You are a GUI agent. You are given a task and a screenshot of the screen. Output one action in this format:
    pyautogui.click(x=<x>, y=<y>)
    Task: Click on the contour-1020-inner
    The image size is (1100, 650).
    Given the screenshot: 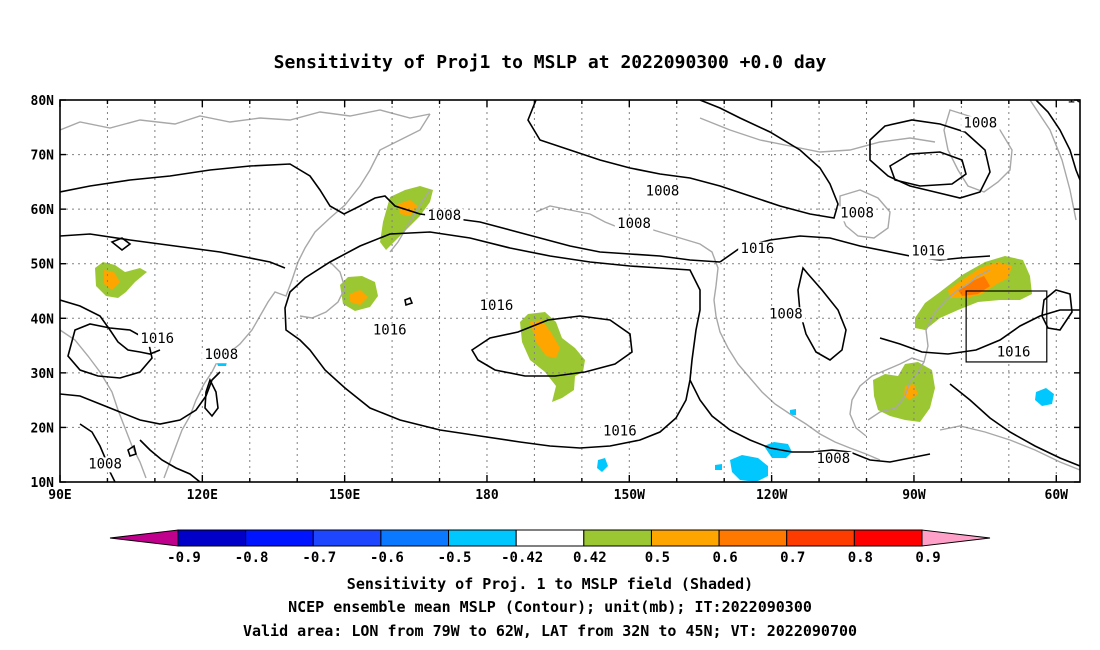 What is the action you would take?
    pyautogui.click(x=551, y=346)
    